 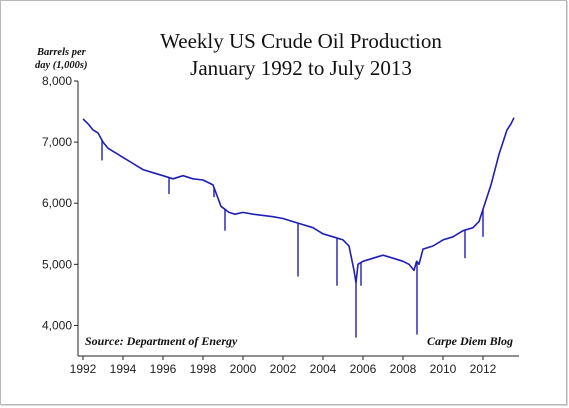 I want to click on x-tick-label: 1996, so click(x=163, y=369).